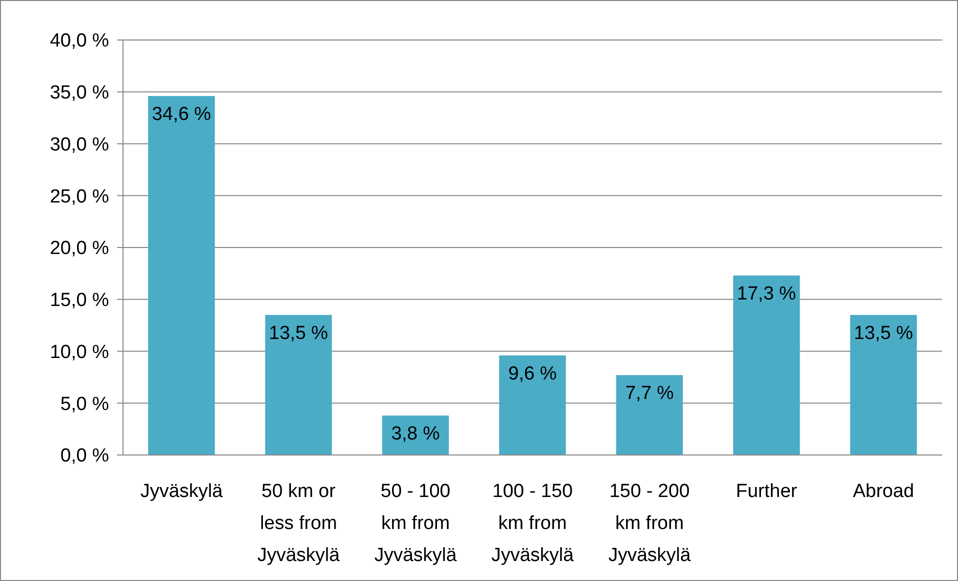  What do you see at coordinates (80, 41) in the screenshot?
I see `y-tick-label: 40,0 %` at bounding box center [80, 41].